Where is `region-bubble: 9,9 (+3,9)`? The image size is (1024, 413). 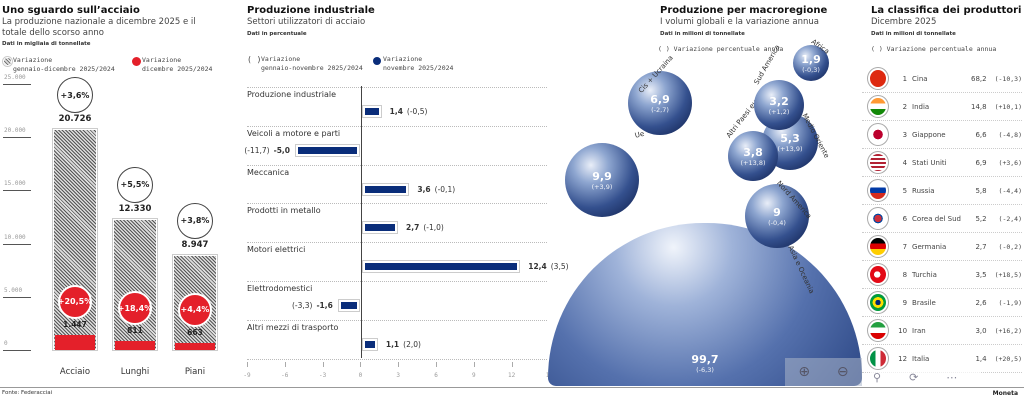 region-bubble: 9,9 (+3,9) is located at coordinates (602, 180).